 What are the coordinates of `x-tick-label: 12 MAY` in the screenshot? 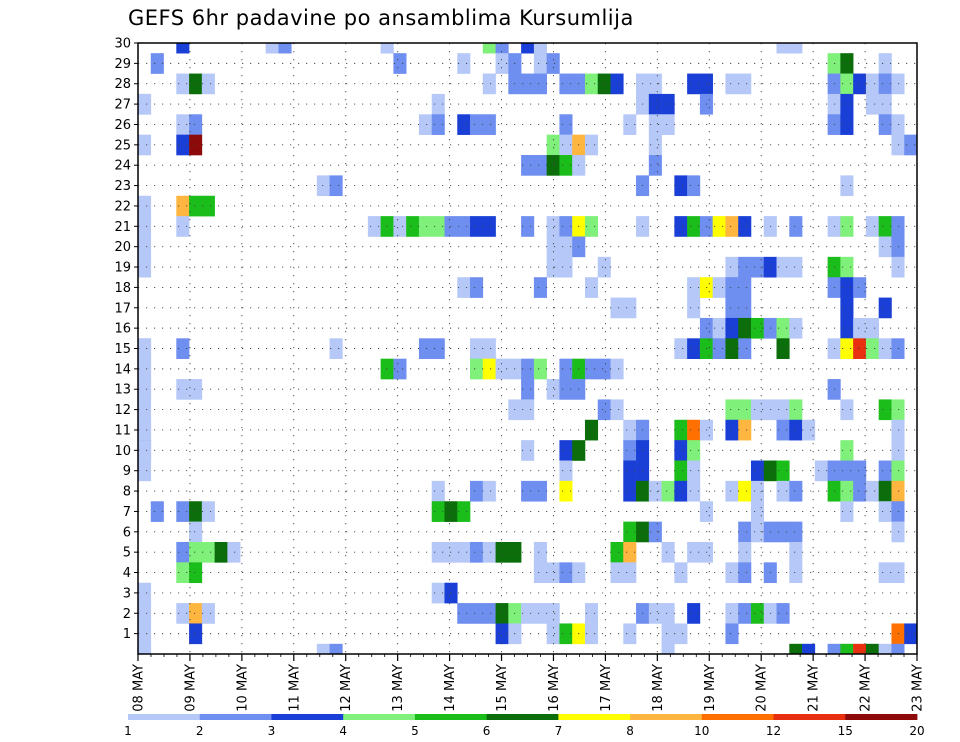 It's located at (346, 688).